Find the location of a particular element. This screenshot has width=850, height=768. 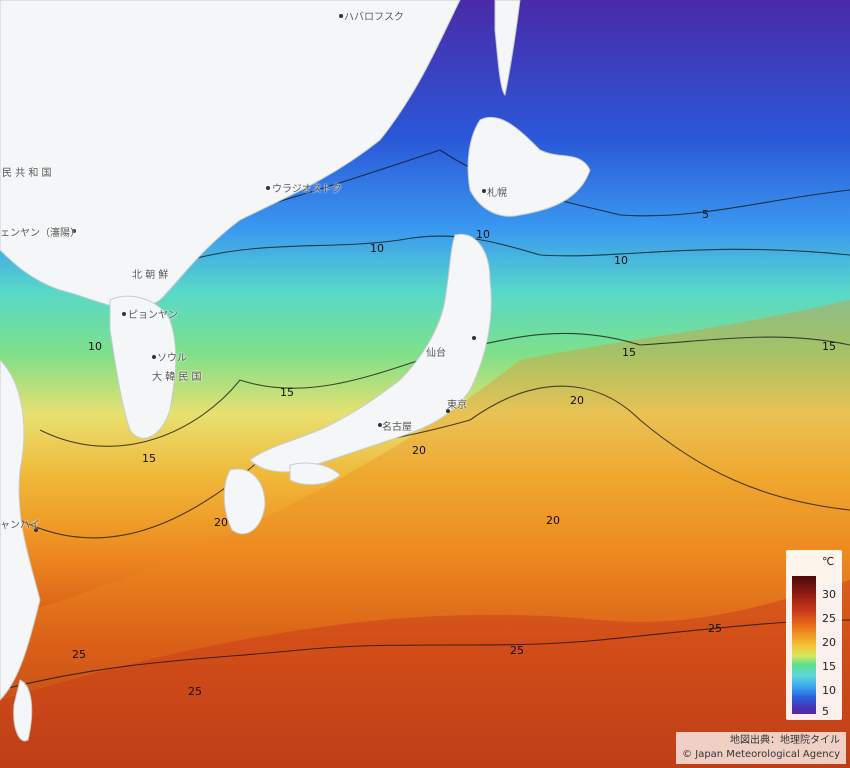

place-label-shanghai: ャンハイ is located at coordinates (20, 525).